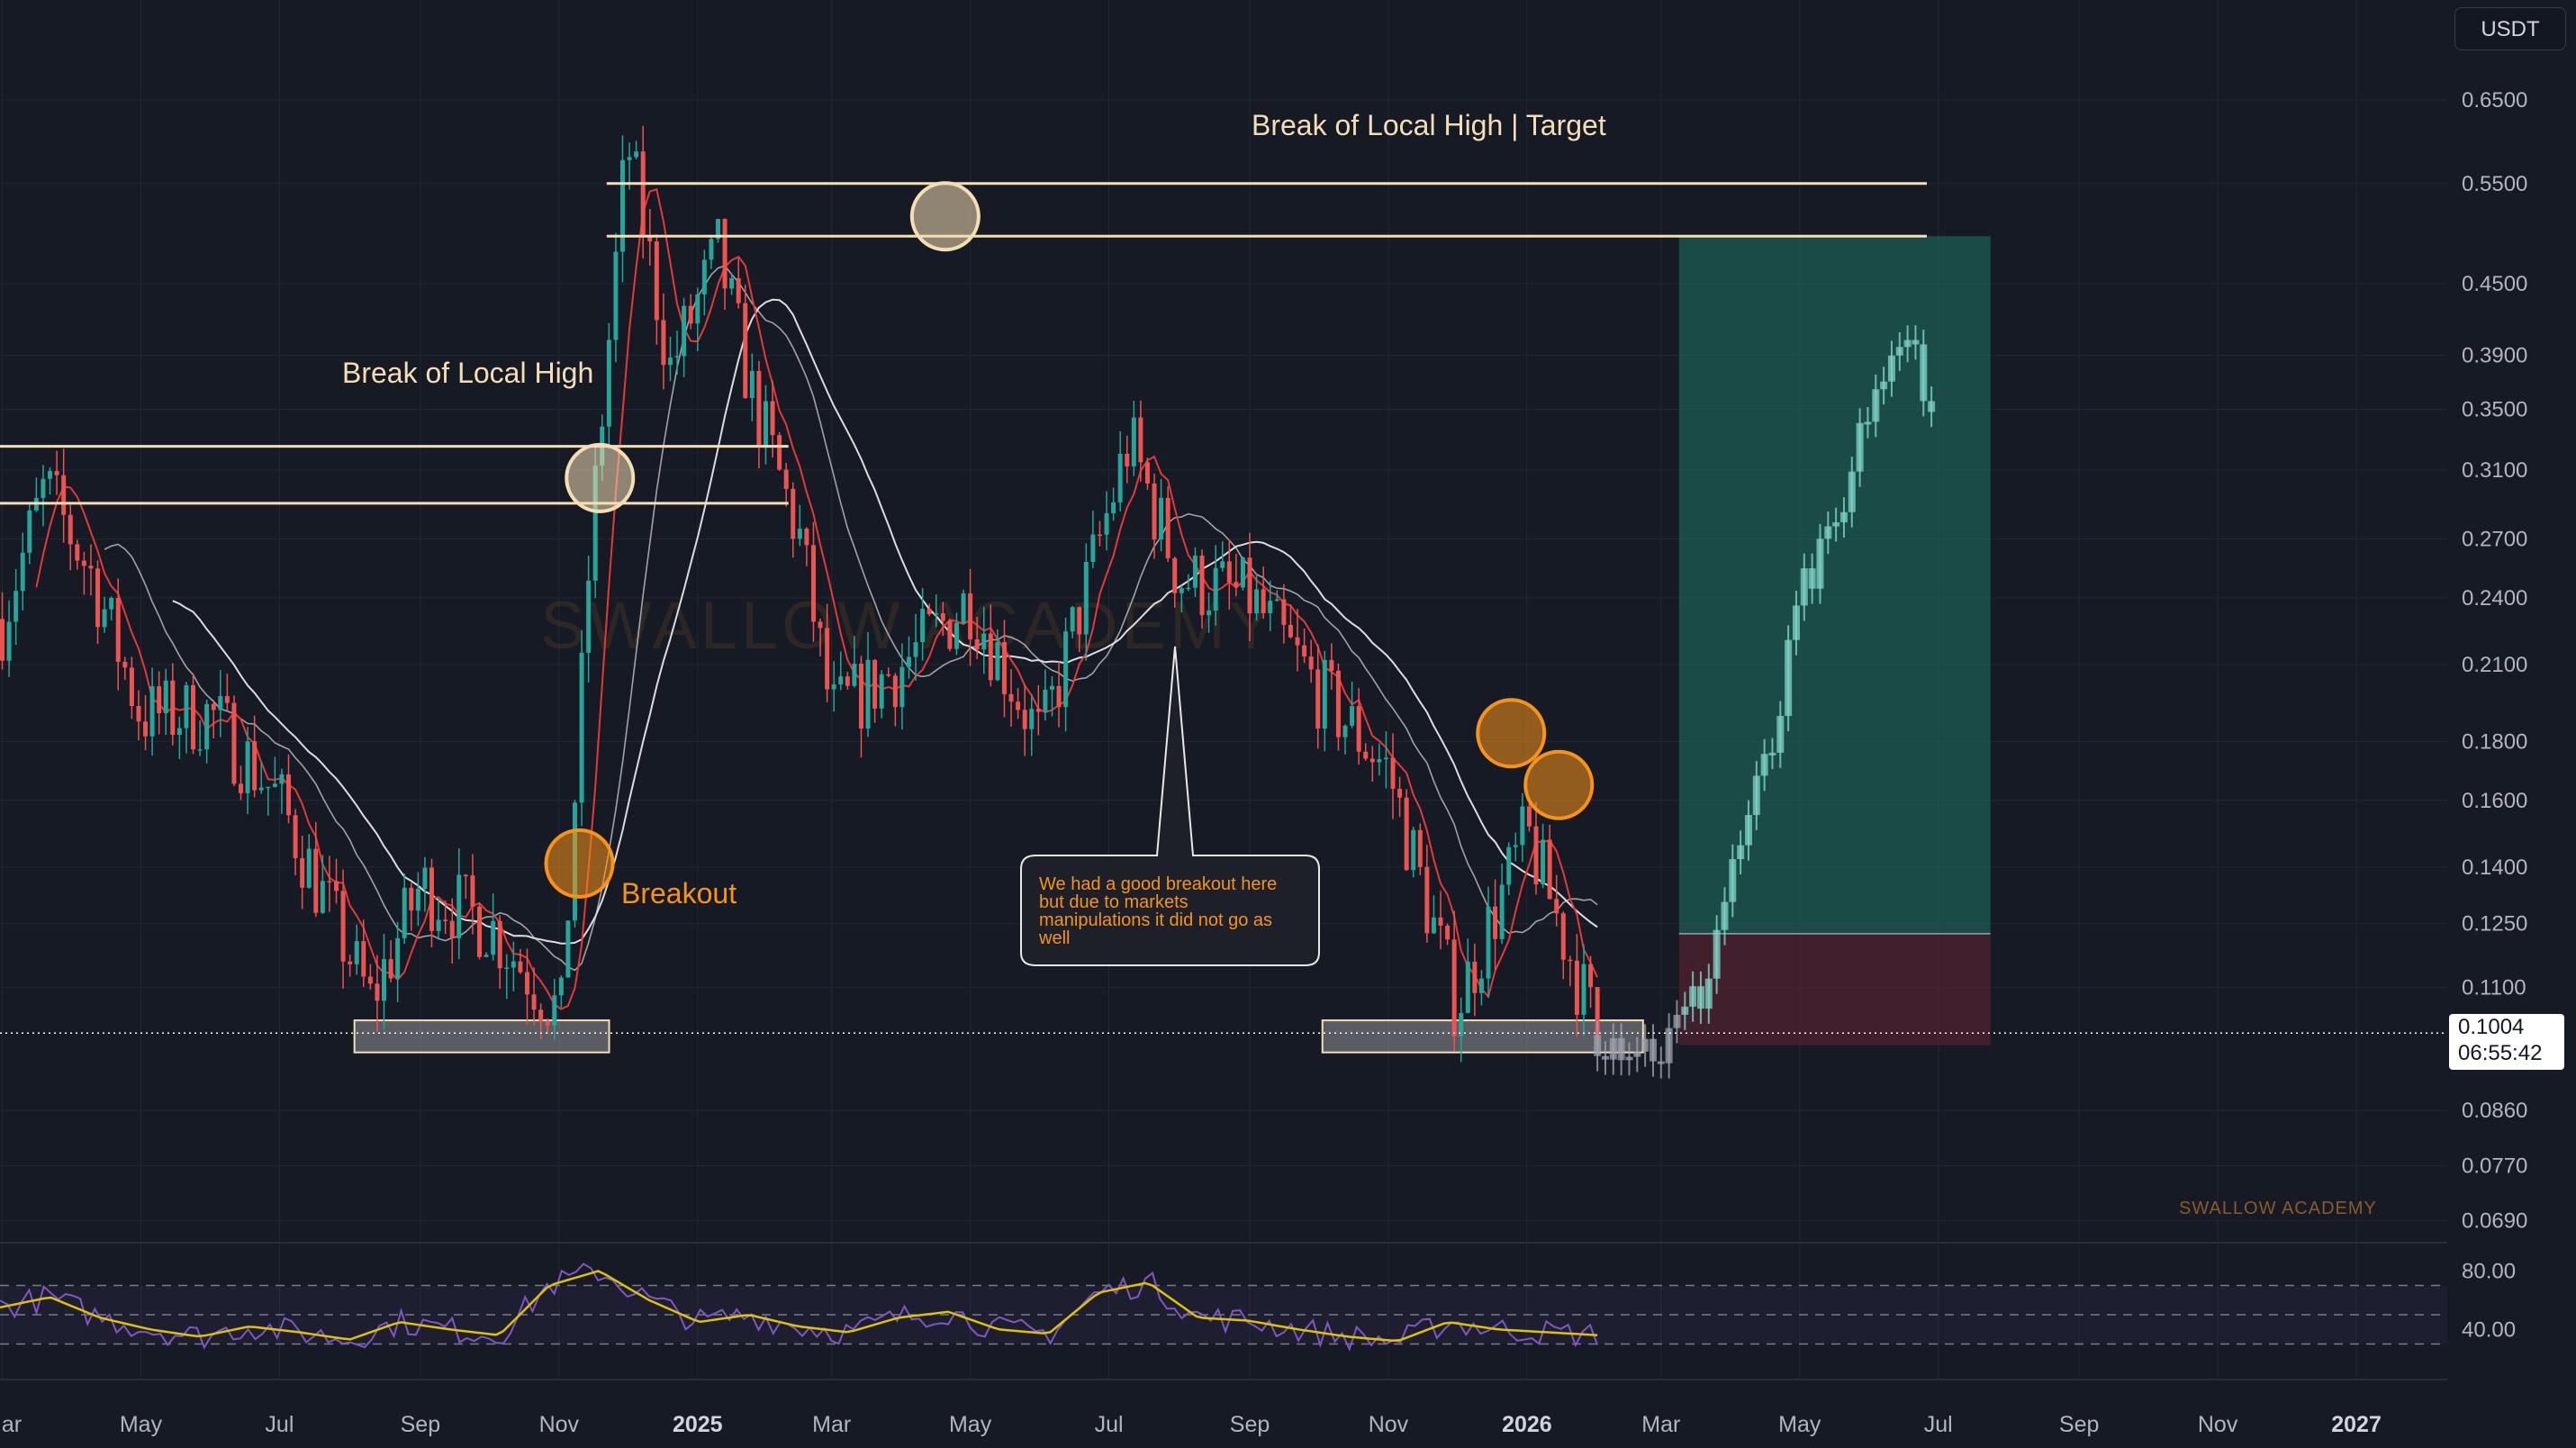 The image size is (2576, 1448). What do you see at coordinates (2494, 988) in the screenshot?
I see `price-tick-label: 0.1100` at bounding box center [2494, 988].